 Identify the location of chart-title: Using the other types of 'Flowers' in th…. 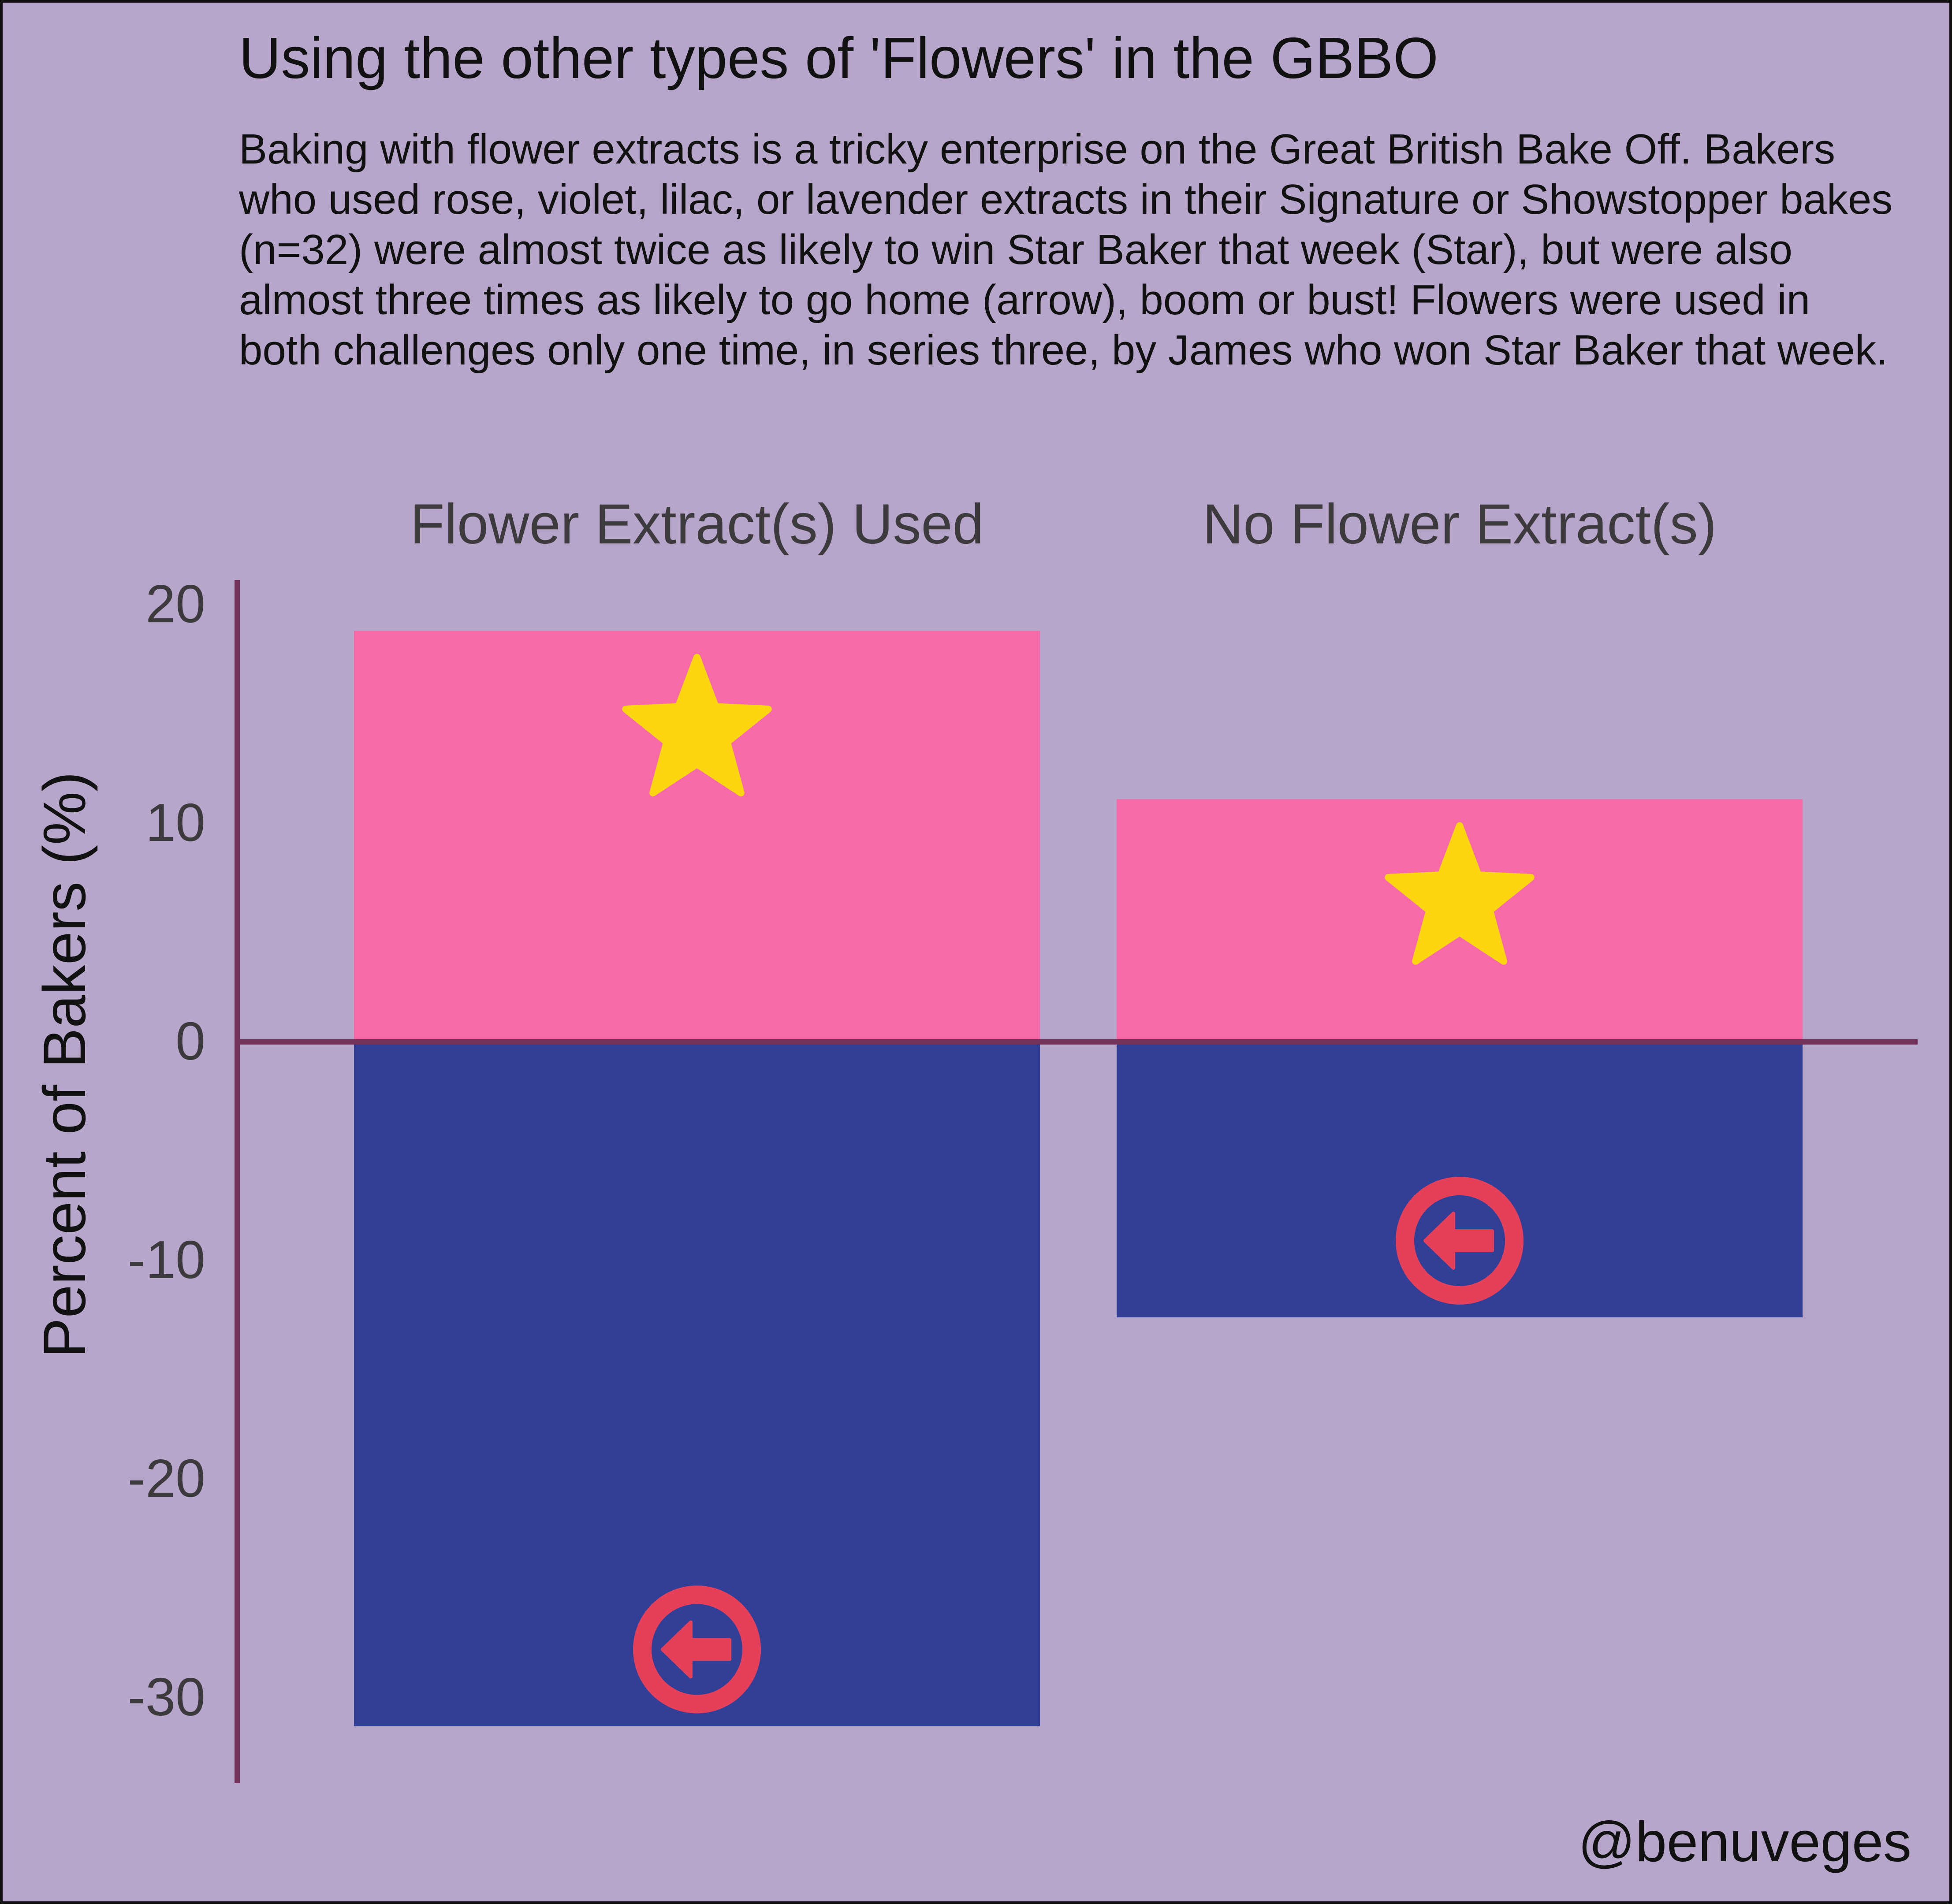
(838, 58).